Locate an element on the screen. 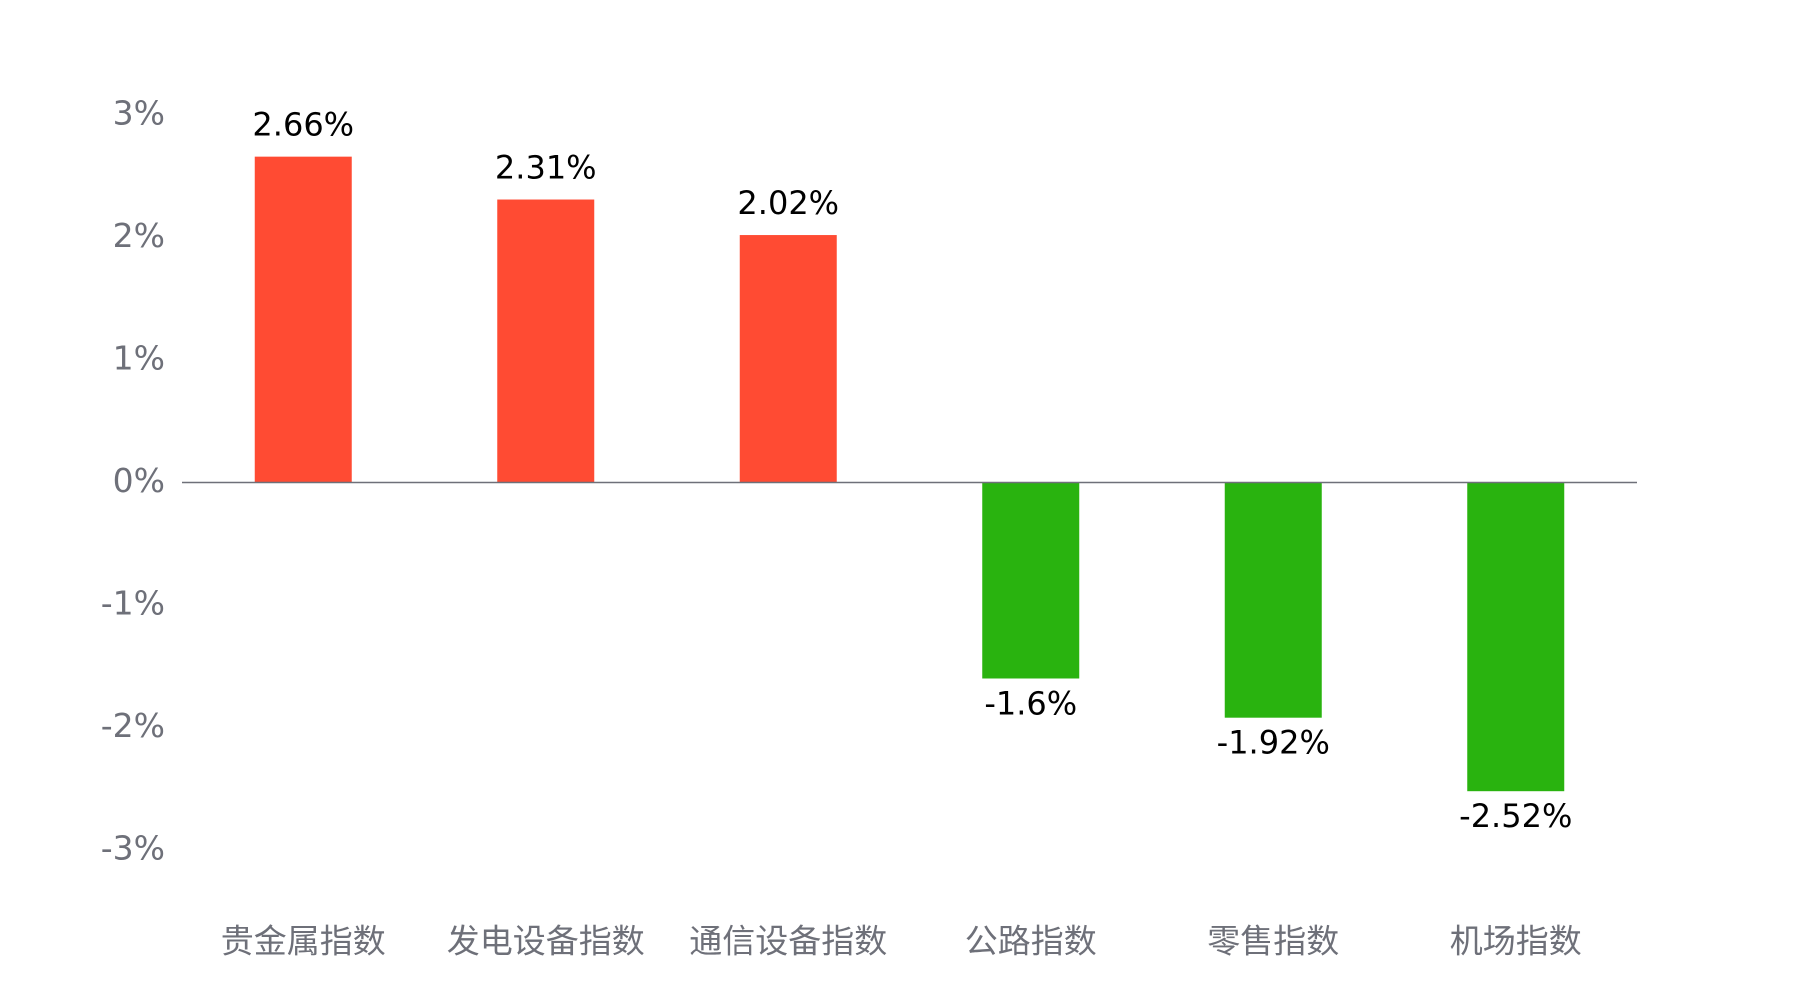  y-tick-label: 1% is located at coordinates (139, 358).